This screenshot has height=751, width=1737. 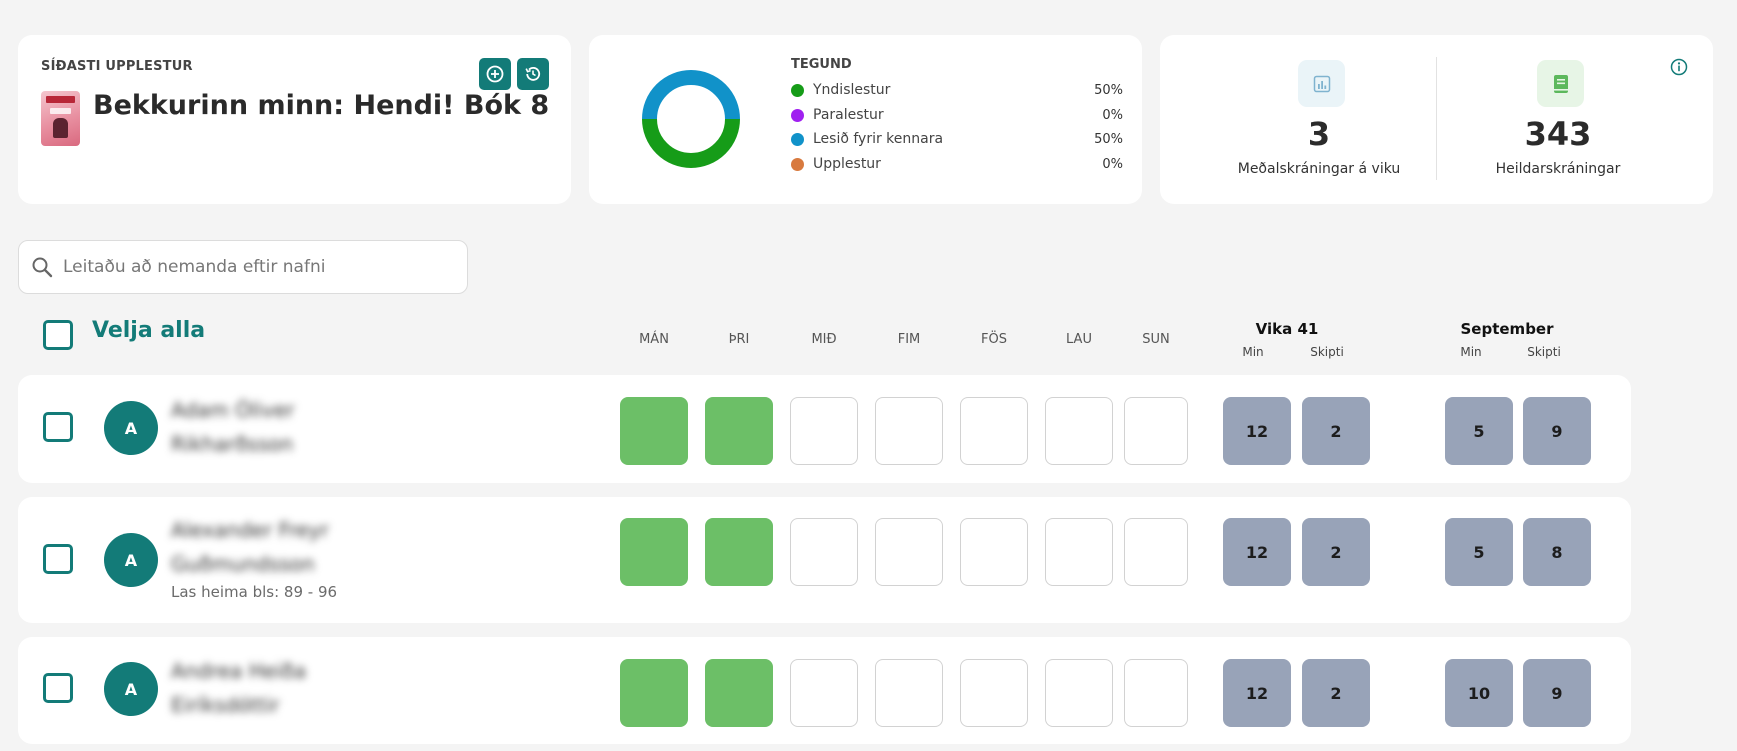 I want to click on history-icon, so click(x=533, y=74).